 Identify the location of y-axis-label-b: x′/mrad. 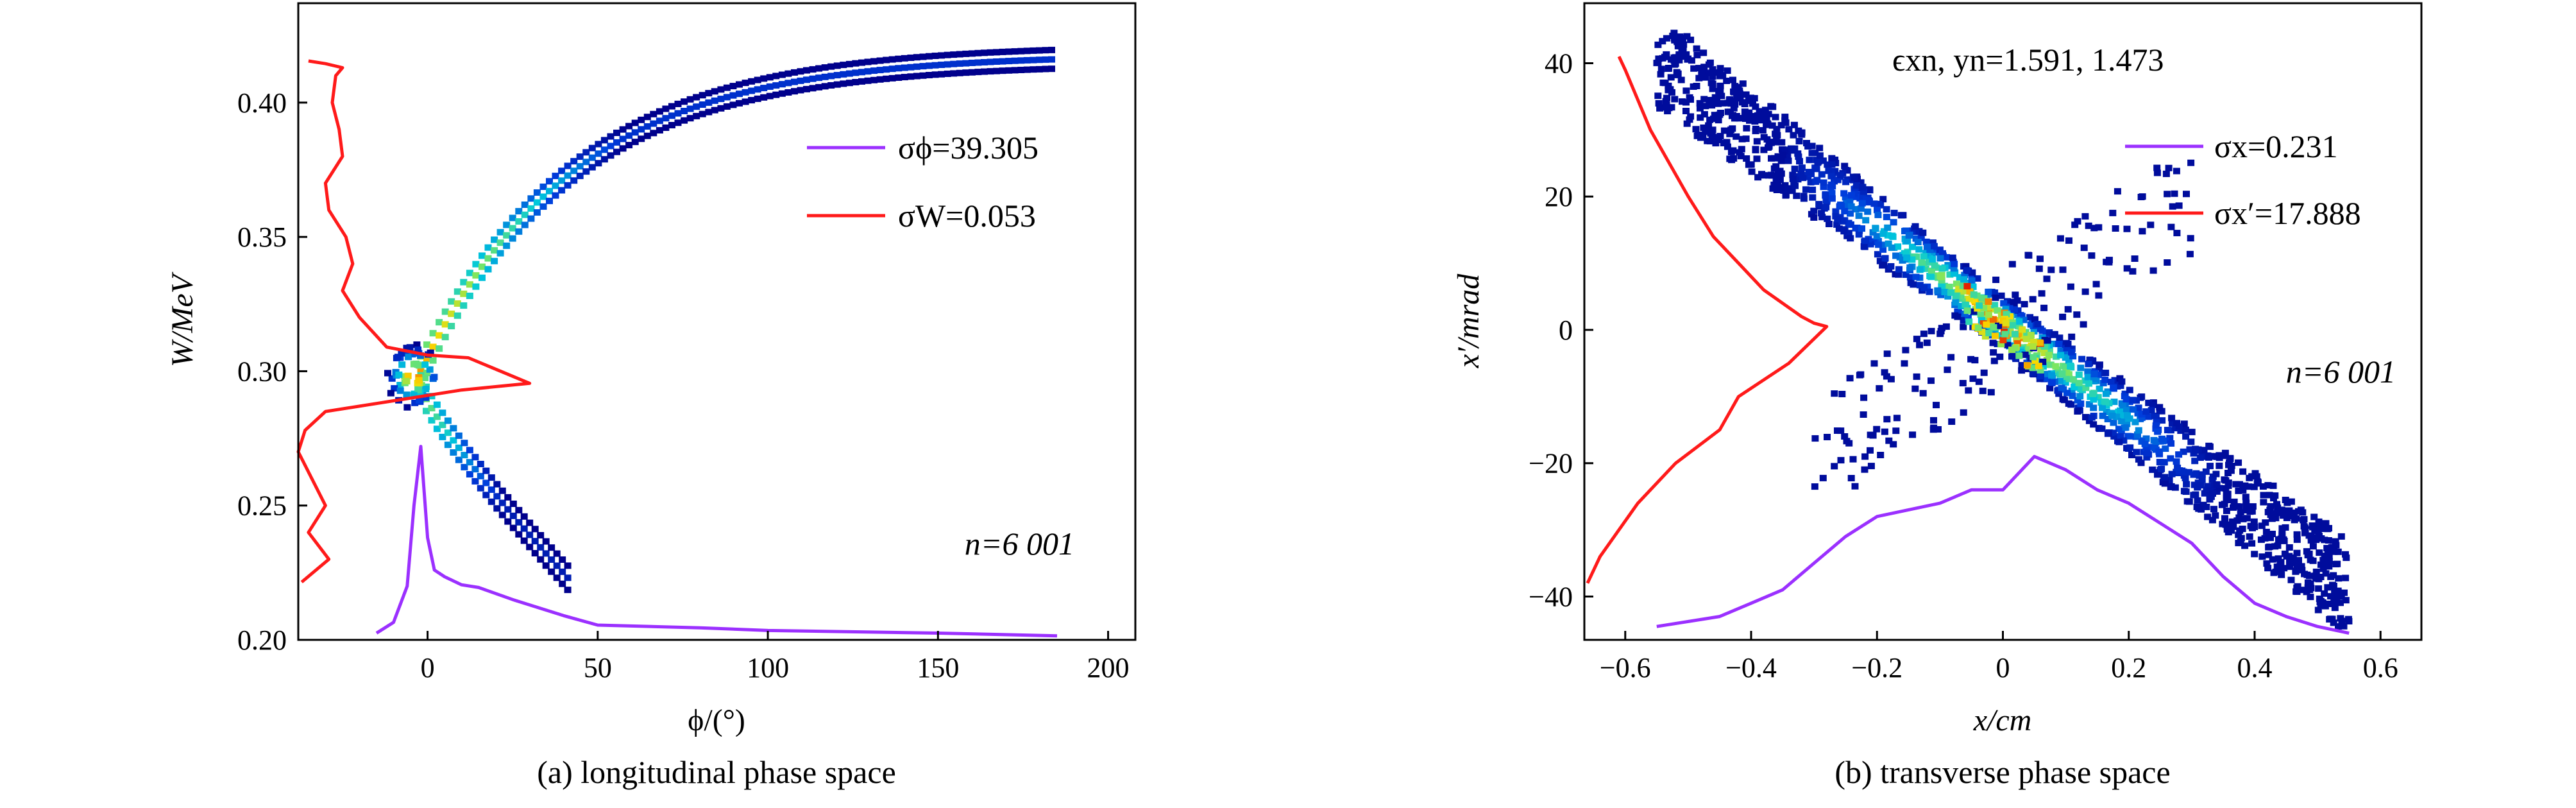
(1469, 320).